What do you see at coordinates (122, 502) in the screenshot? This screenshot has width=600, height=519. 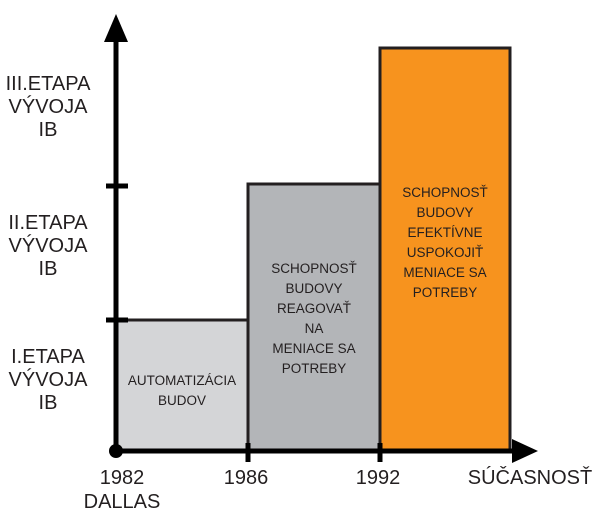 I see `x-tick-sublabel: DALLAS` at bounding box center [122, 502].